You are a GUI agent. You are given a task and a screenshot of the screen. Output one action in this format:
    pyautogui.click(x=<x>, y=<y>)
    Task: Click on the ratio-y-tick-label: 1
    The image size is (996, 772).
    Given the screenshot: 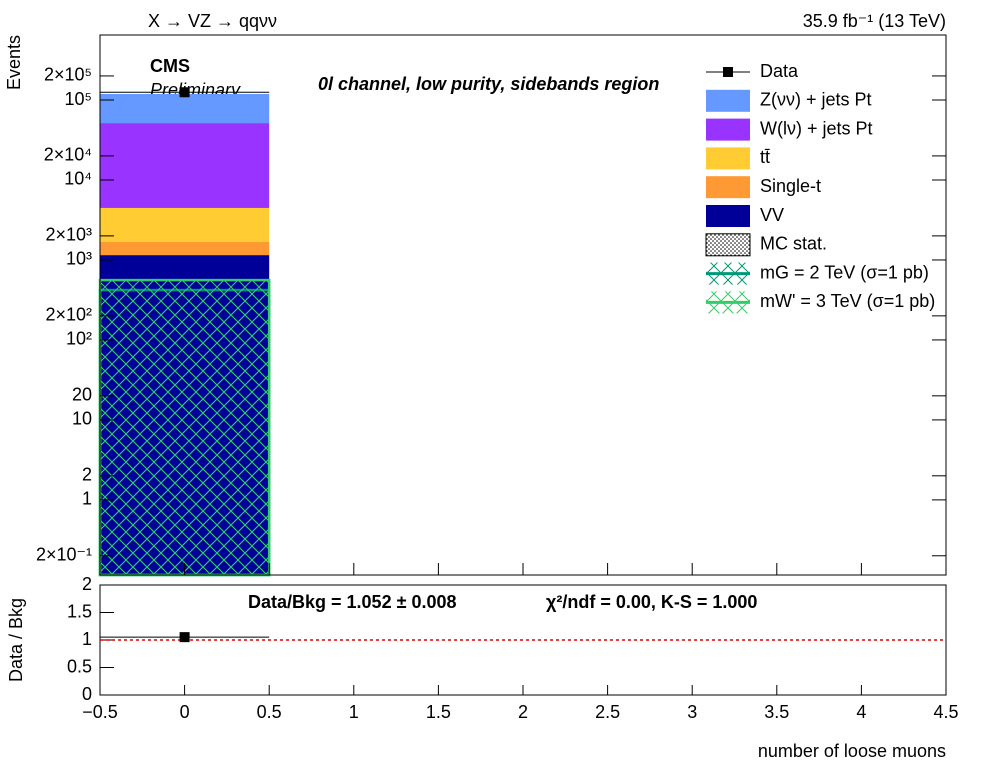 What is the action you would take?
    pyautogui.click(x=87, y=639)
    